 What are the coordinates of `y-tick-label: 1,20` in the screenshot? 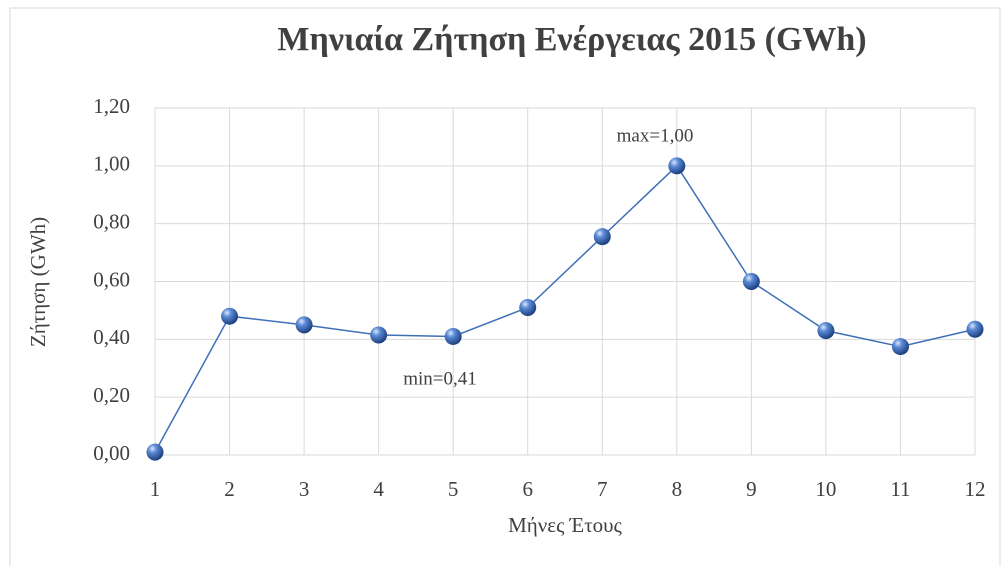 It's located at (111, 106).